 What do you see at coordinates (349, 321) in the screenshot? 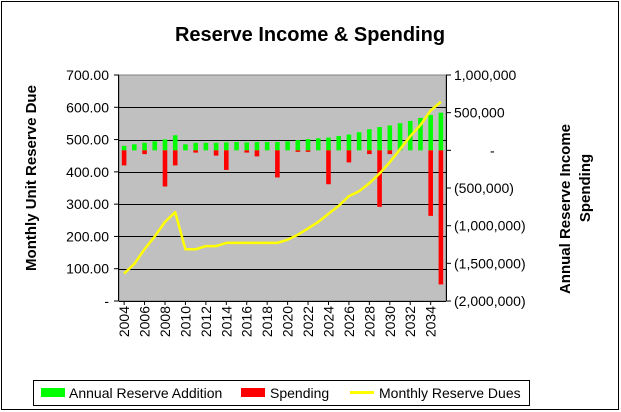
I see `x-tick-label: 2026` at bounding box center [349, 321].